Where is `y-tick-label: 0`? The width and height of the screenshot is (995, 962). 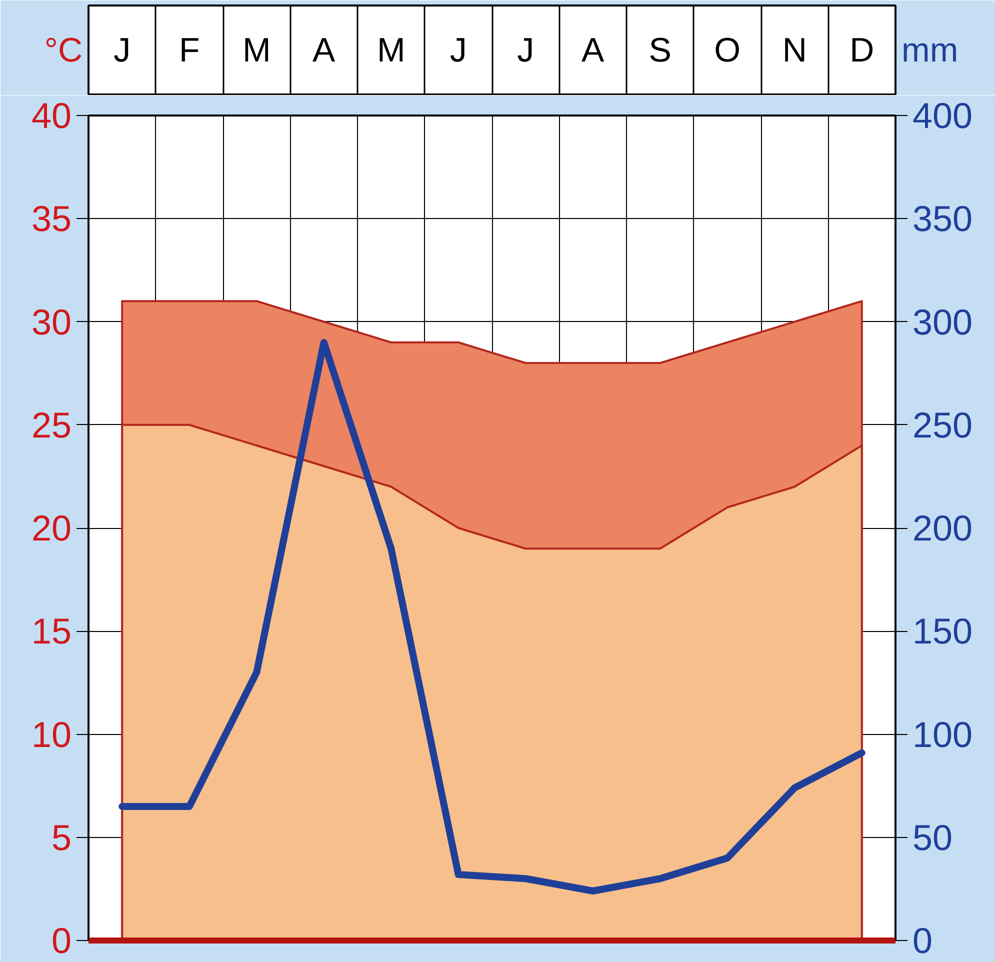
y-tick-label: 0 is located at coordinates (61, 940).